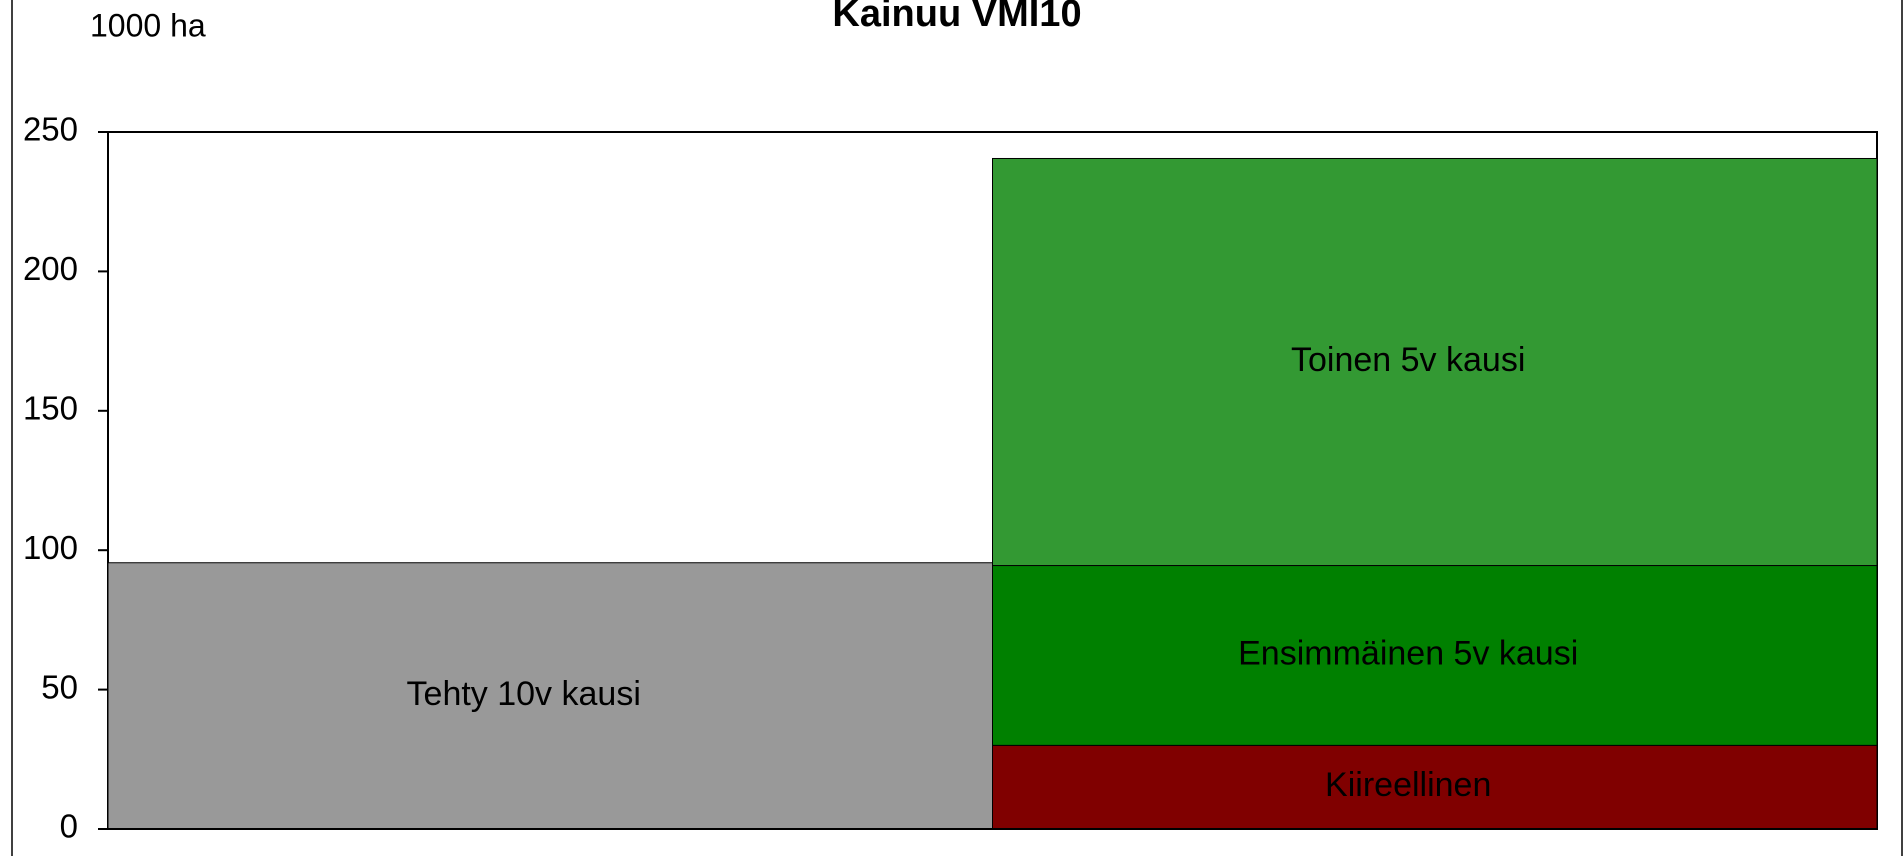 This screenshot has height=856, width=1904. What do you see at coordinates (50, 268) in the screenshot?
I see `y-tick-label: 200` at bounding box center [50, 268].